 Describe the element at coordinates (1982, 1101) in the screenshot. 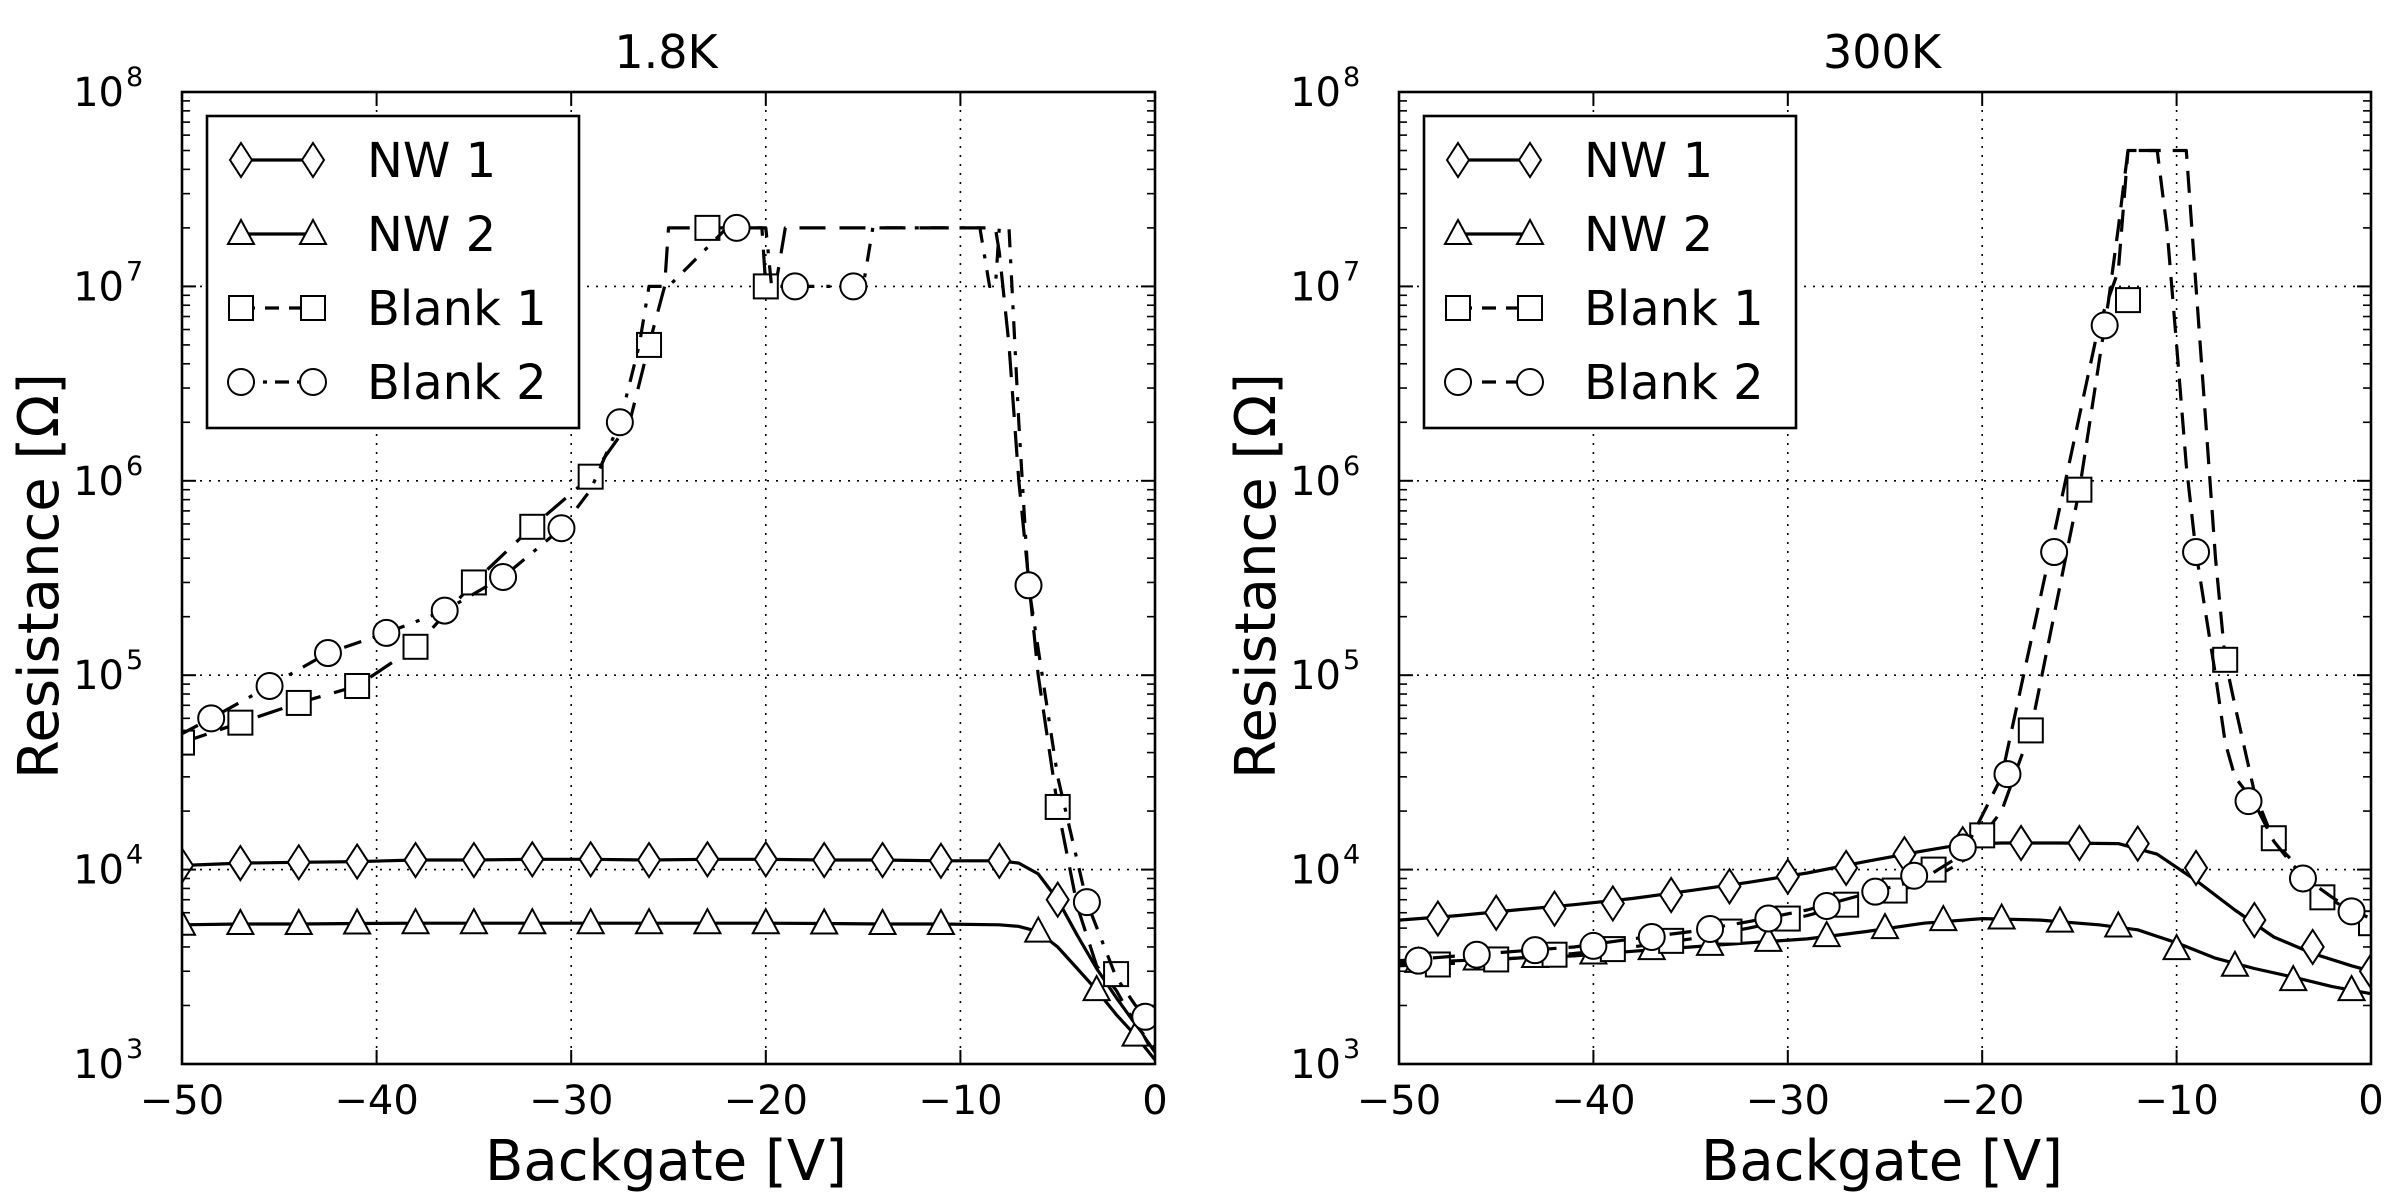

I see `x-tick-label: −20` at that location.